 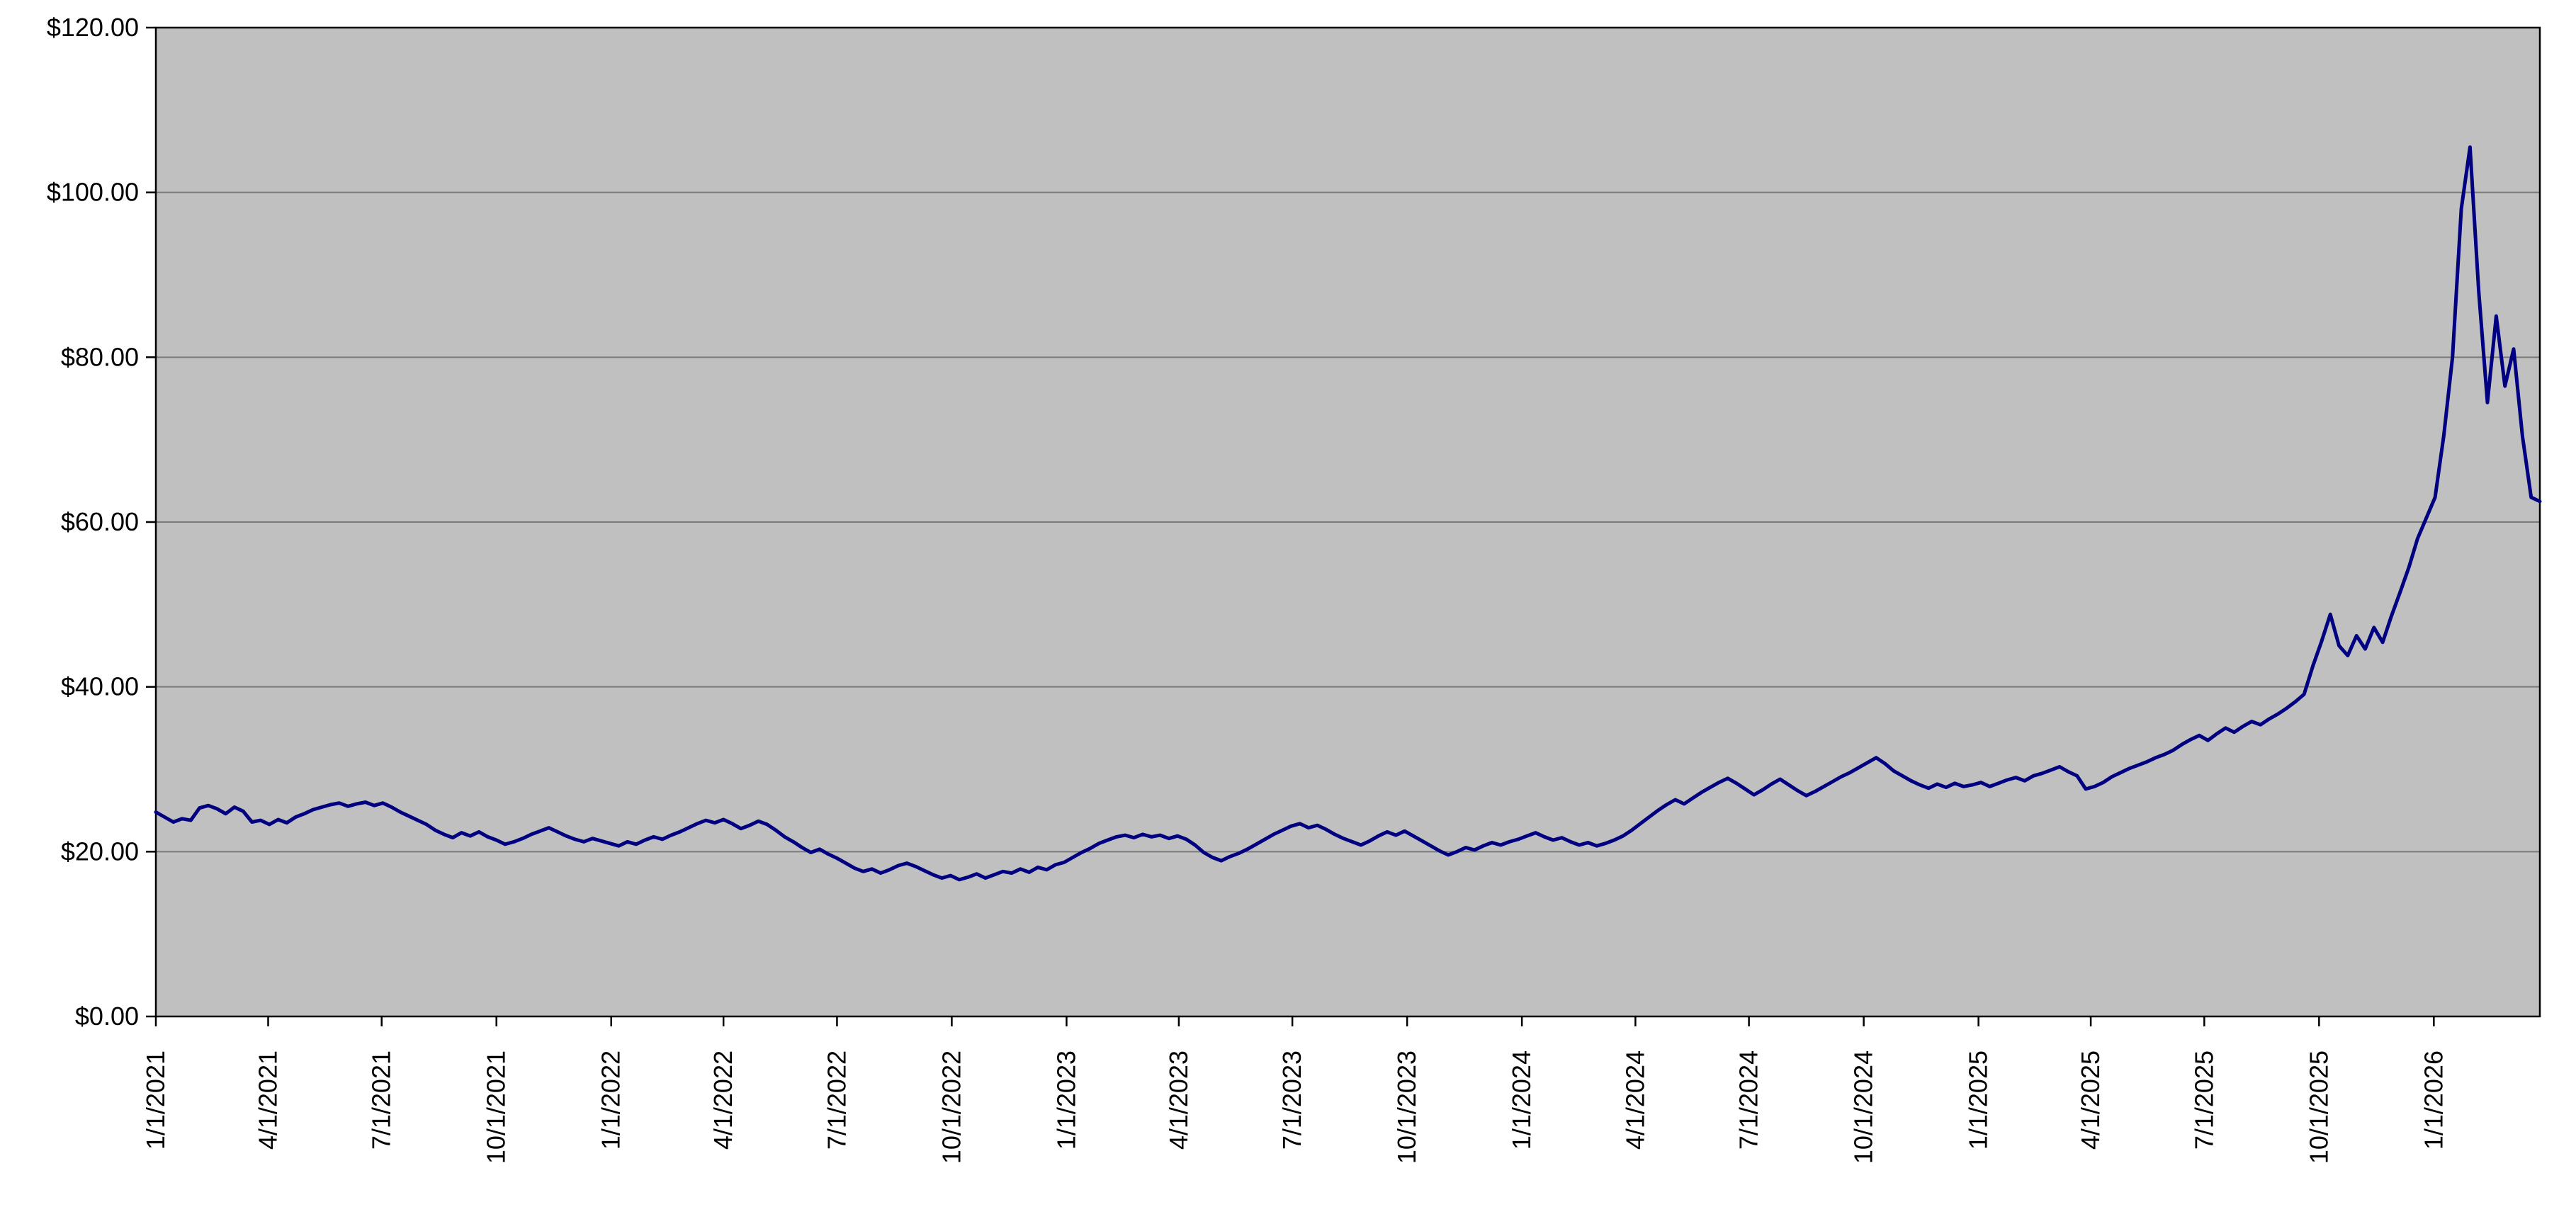 What do you see at coordinates (951, 1107) in the screenshot?
I see `svg-text: 10/1/2022` at bounding box center [951, 1107].